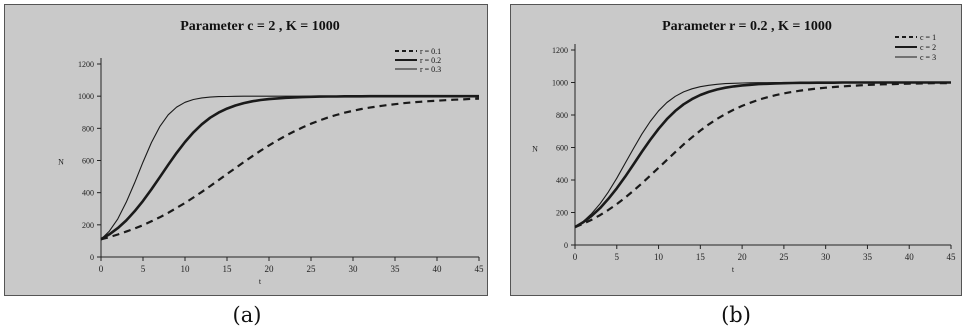  Describe the element at coordinates (928, 57) in the screenshot. I see `legend-label: c = 3` at that location.